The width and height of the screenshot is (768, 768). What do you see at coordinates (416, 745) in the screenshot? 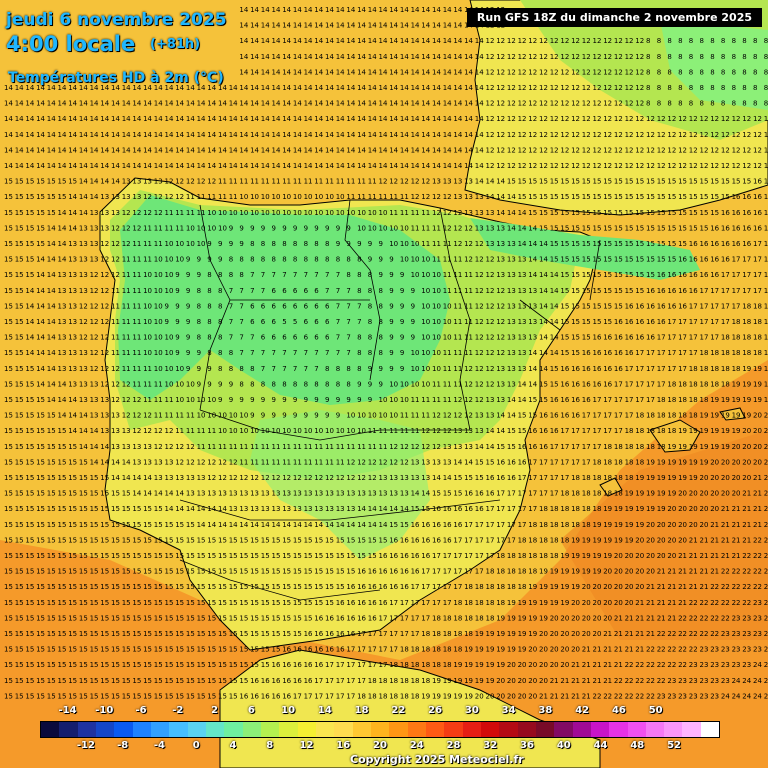
I see `legend-tick-lower: 24` at bounding box center [416, 745].